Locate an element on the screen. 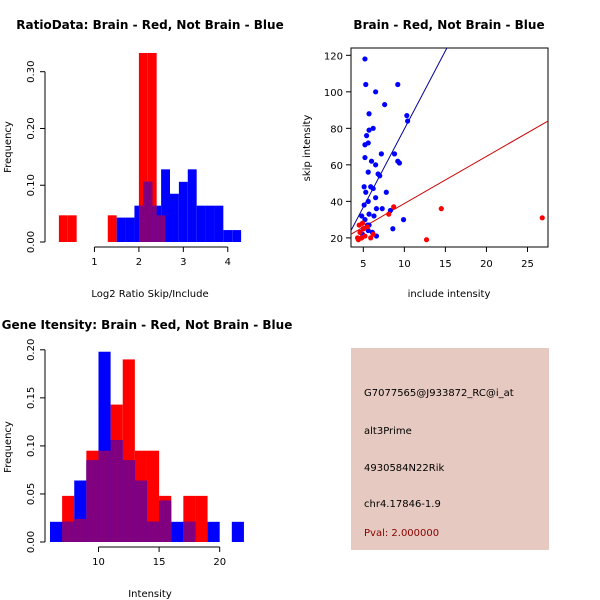 Image resolution: width=600 pixels, height=600 pixels. intensity-x-tick-label: 10 is located at coordinates (98, 562).